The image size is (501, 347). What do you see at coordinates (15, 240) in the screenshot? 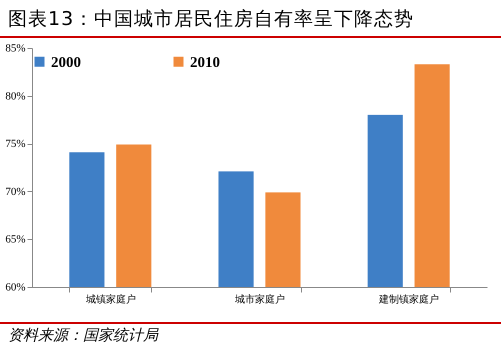
I see `y-tick-label: 65%` at bounding box center [15, 240].